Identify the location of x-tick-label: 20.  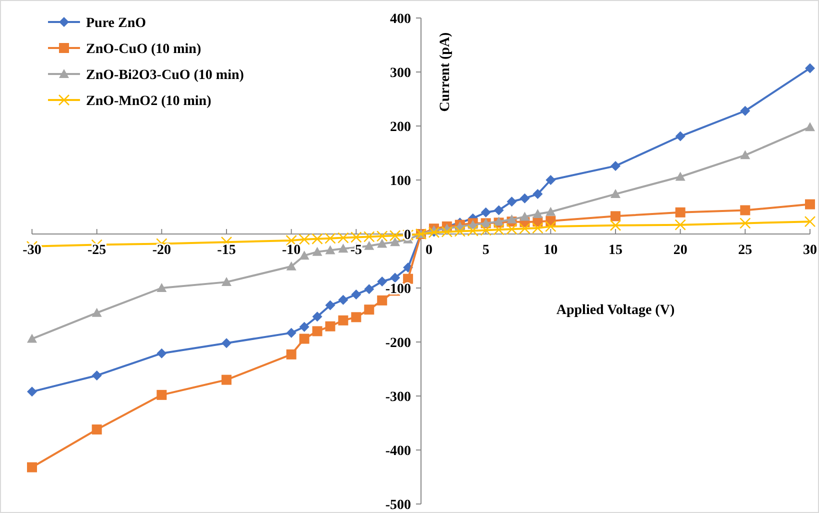
(680, 250).